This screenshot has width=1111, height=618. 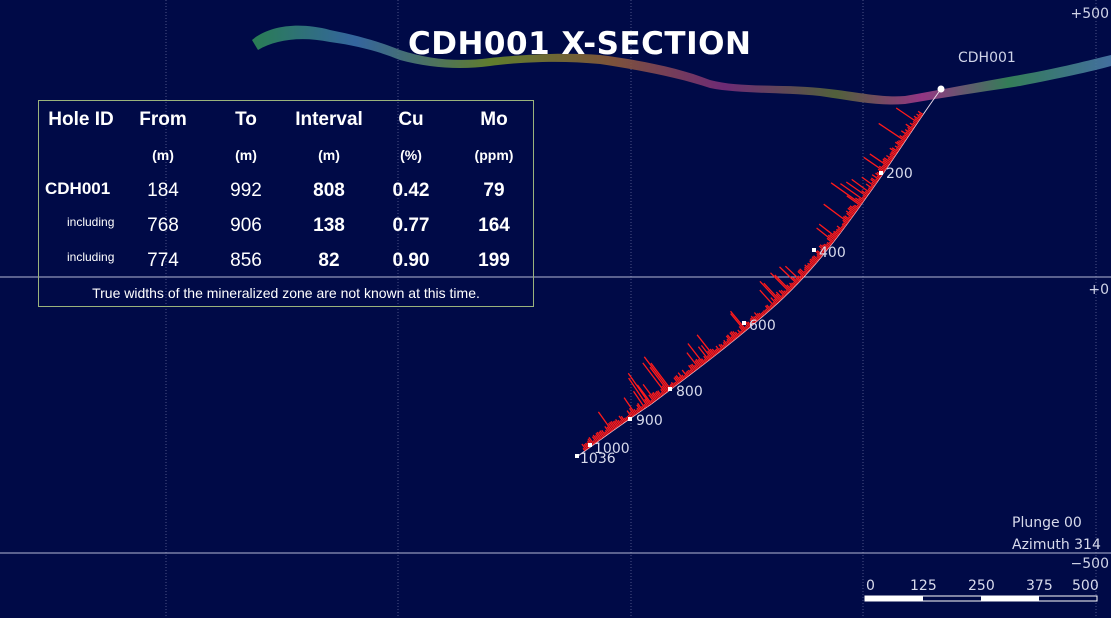 I want to click on scale-label-125: 125, so click(x=923, y=586).